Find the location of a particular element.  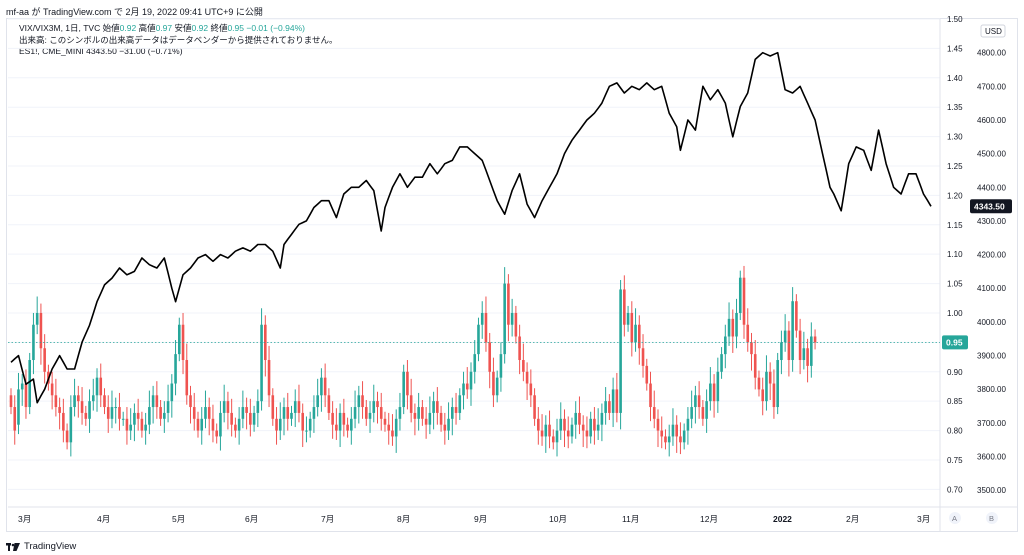

legend-high: 0.97 is located at coordinates (164, 28).